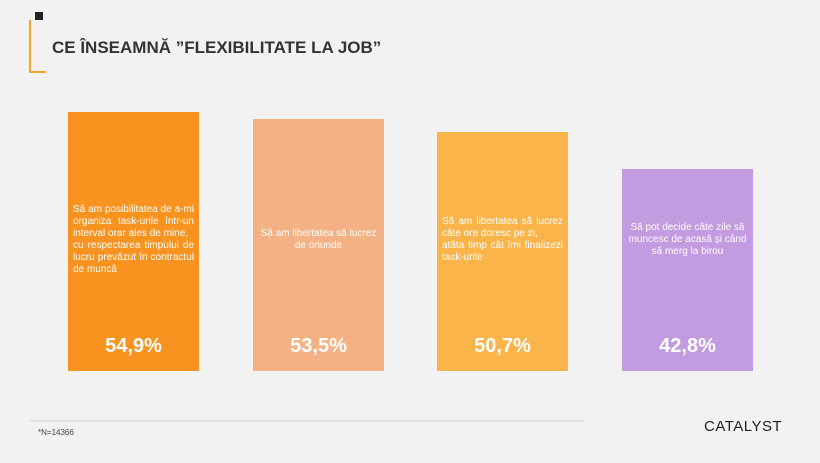 This screenshot has height=463, width=820. What do you see at coordinates (318, 239) in the screenshot?
I see `bar-category-label: Să am libertatea să lucrez de oriunde` at bounding box center [318, 239].